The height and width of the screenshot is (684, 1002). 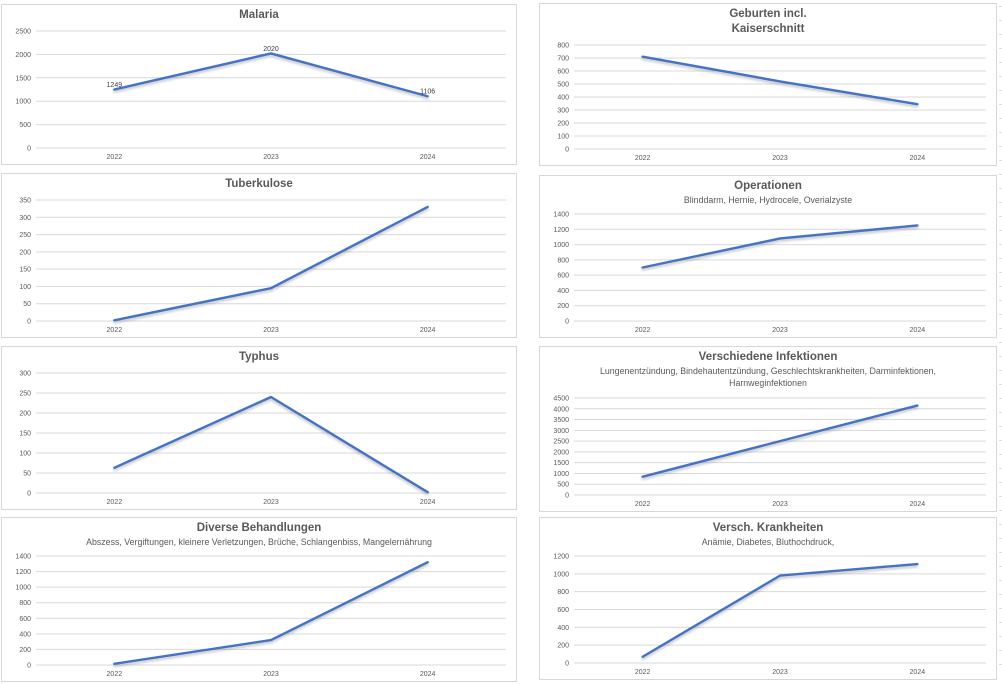 I want to click on svg-text: 3000, so click(x=561, y=430).